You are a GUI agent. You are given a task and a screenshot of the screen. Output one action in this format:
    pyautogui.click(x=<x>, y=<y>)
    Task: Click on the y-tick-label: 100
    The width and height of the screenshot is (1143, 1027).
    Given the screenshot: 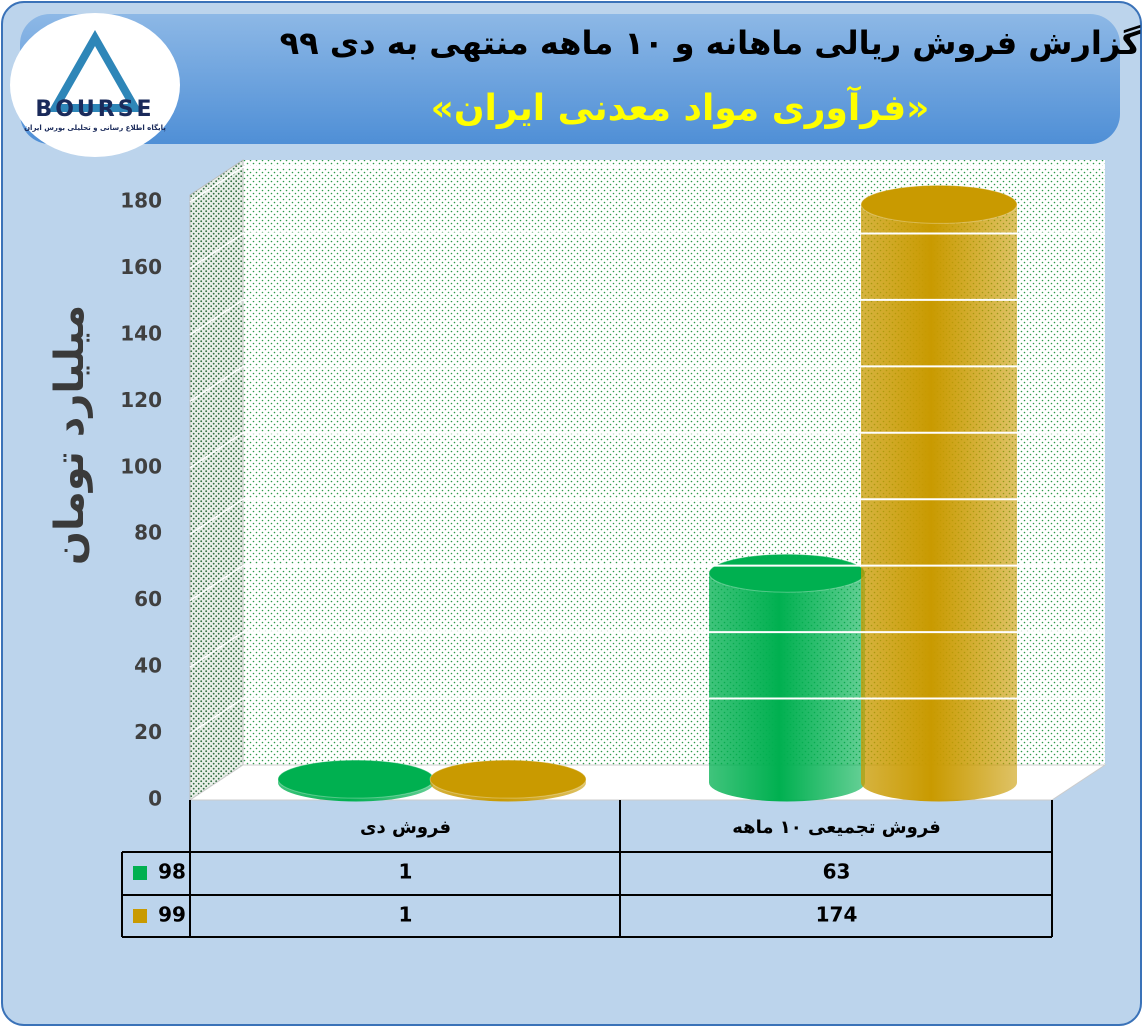 What is the action you would take?
    pyautogui.click(x=141, y=466)
    